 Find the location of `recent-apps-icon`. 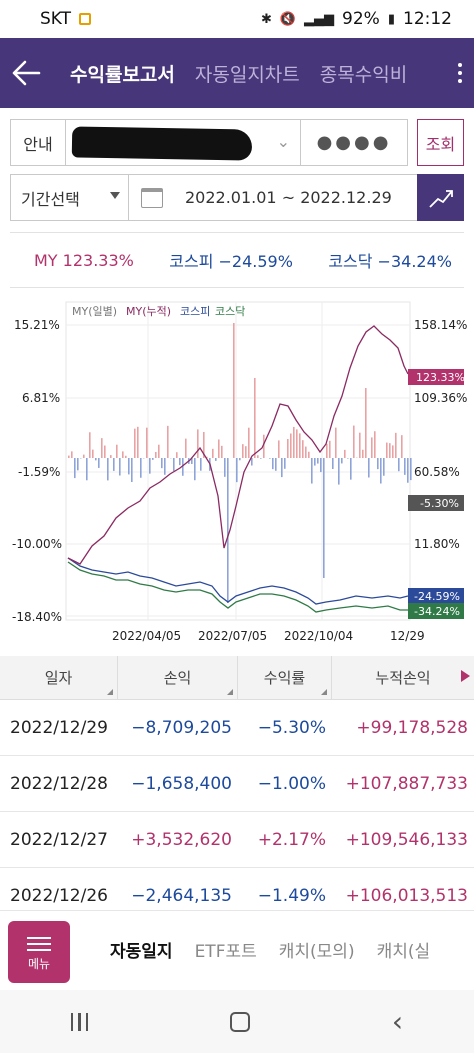

recent-apps-icon is located at coordinates (79, 1021).